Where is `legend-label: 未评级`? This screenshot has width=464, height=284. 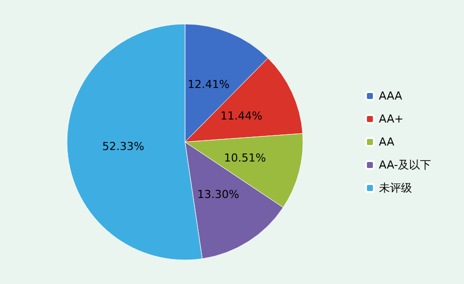 legend-label: 未评级 is located at coordinates (395, 188).